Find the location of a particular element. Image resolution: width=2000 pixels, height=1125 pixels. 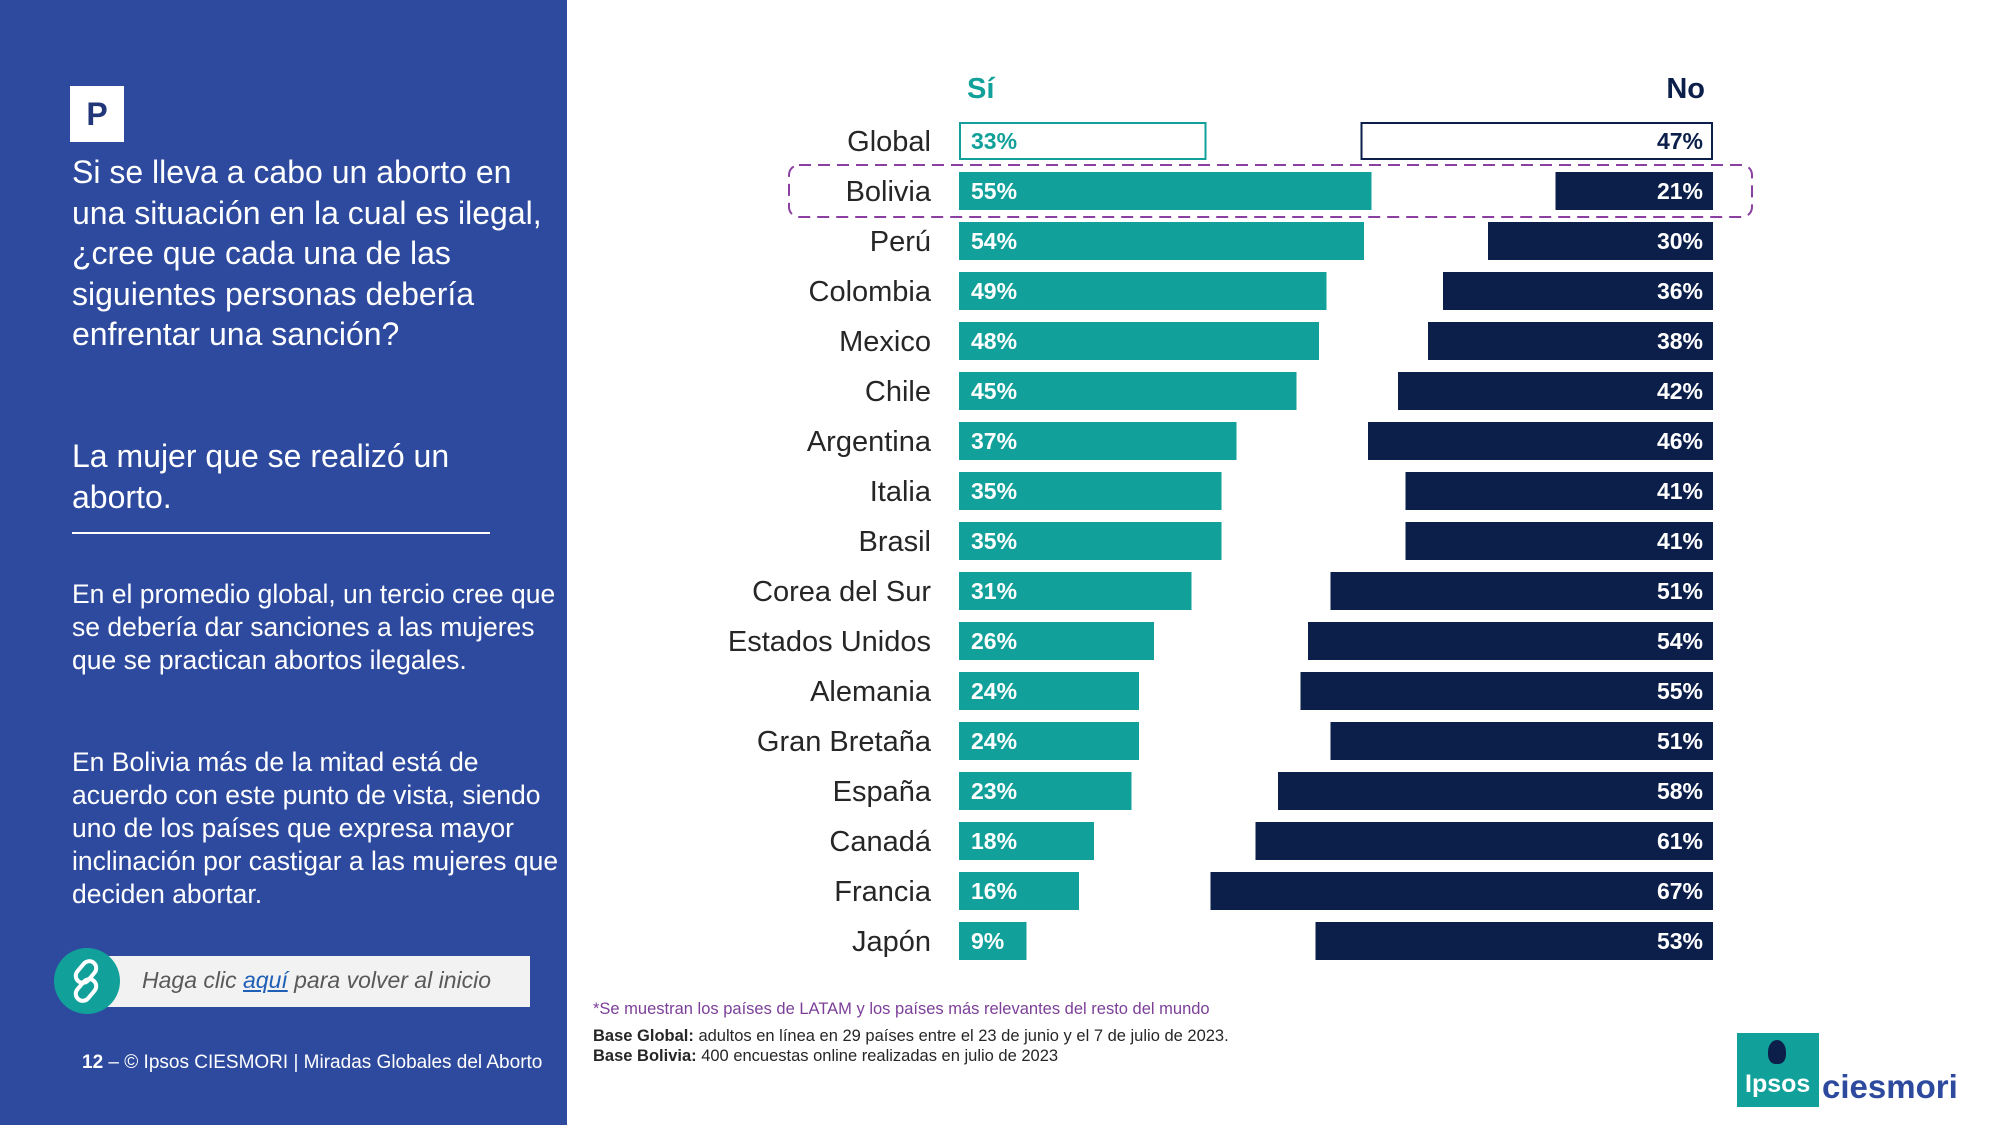

value-si-alemania: 24% is located at coordinates (994, 691).